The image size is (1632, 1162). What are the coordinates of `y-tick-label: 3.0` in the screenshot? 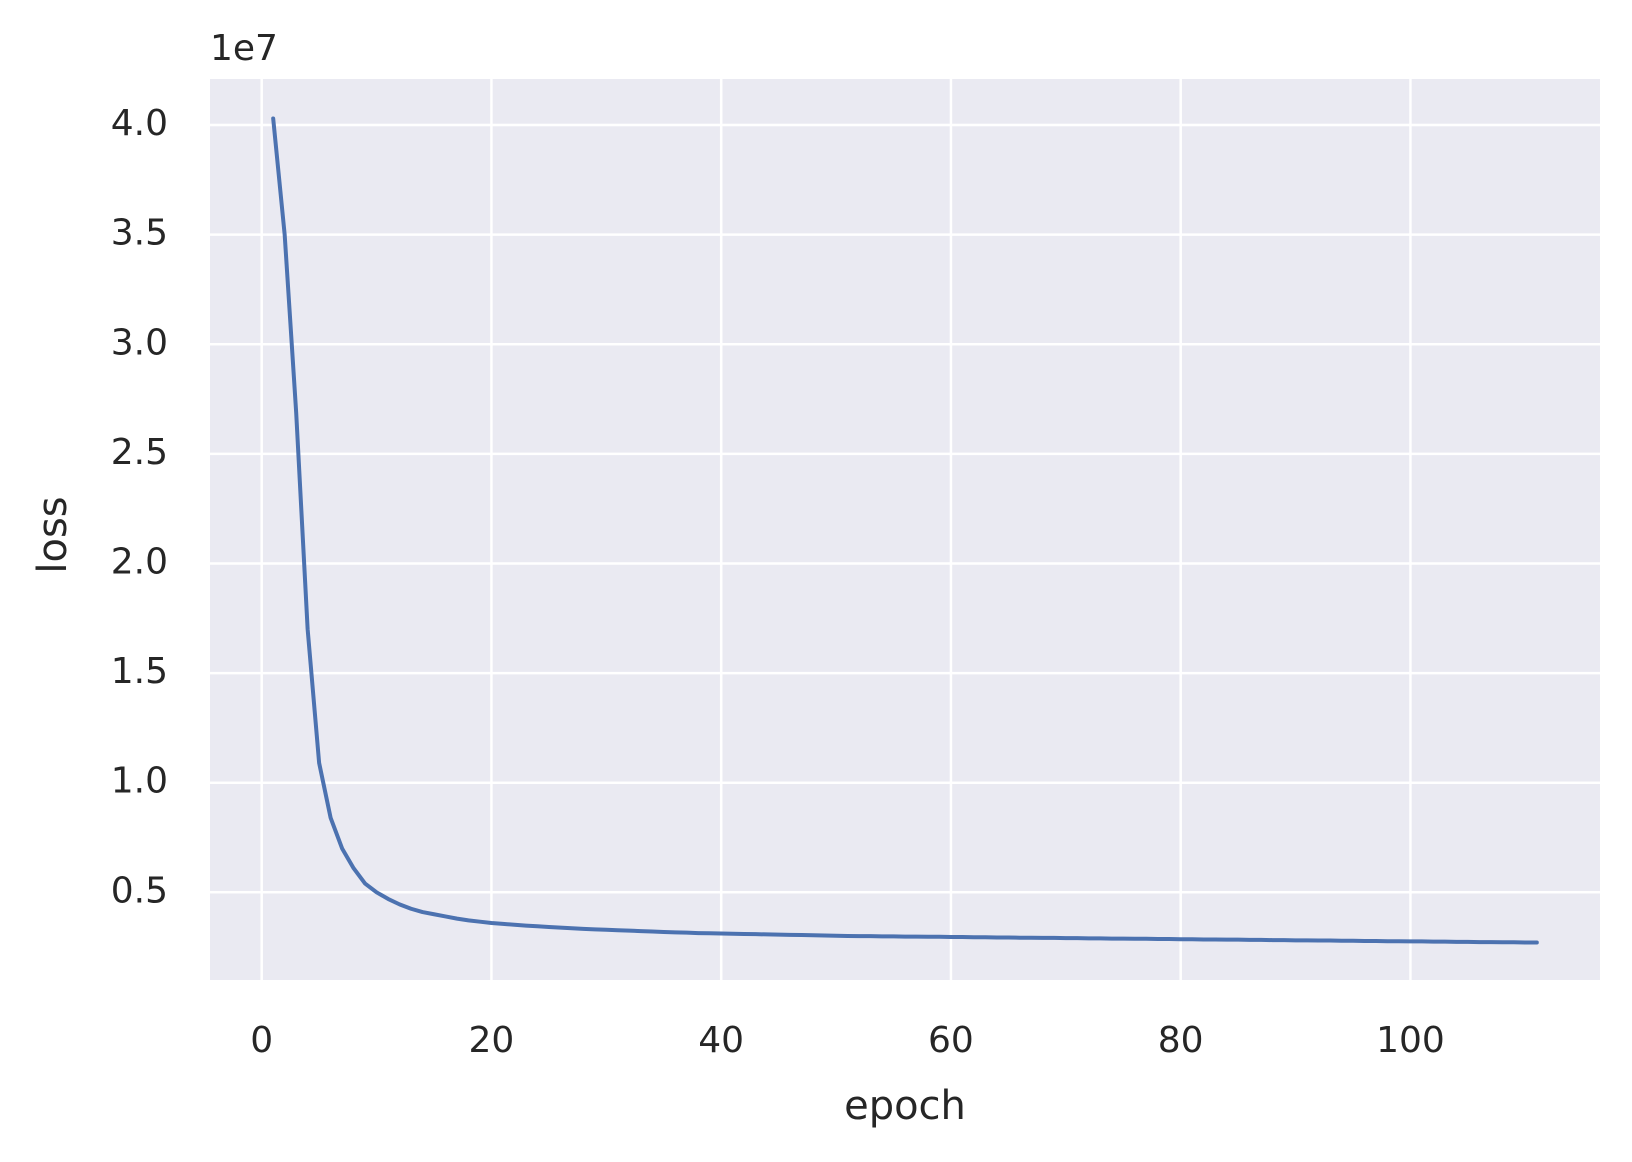 It's located at (139, 342).